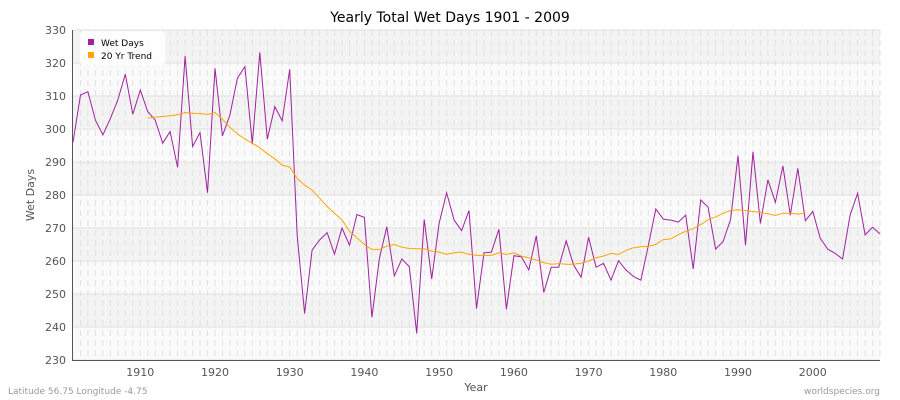 Image resolution: width=900 pixels, height=400 pixels. Describe the element at coordinates (439, 372) in the screenshot. I see `x-tick-label: 1950` at that location.